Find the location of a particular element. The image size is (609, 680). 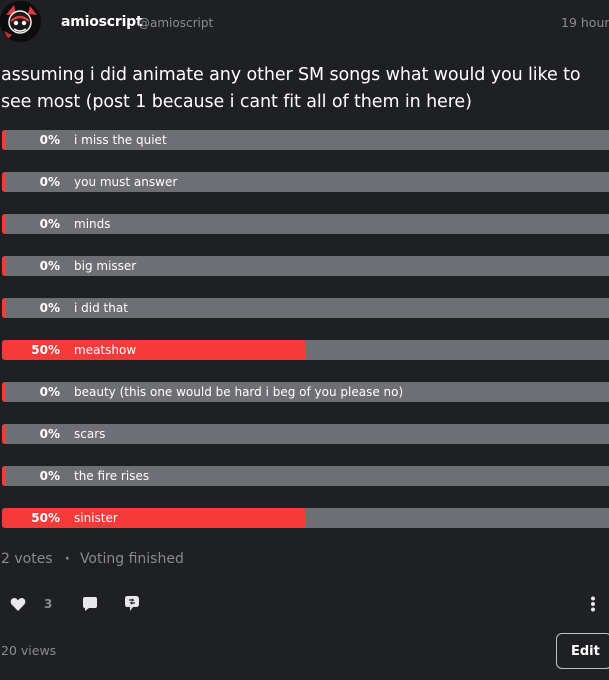

poll-label: sinister is located at coordinates (96, 518).